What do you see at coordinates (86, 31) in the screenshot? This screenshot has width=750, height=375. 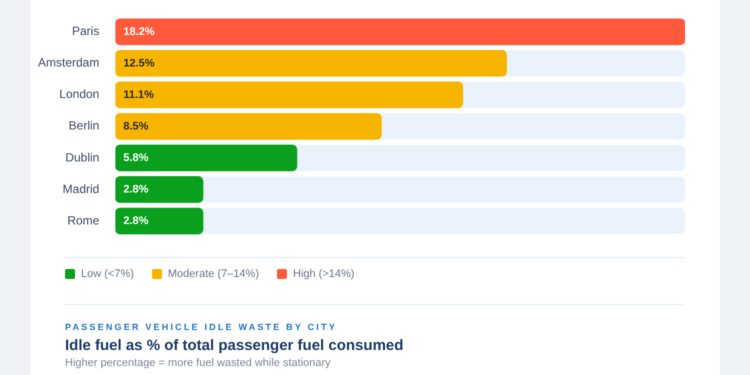 I see `y-tick-label: Paris` at bounding box center [86, 31].